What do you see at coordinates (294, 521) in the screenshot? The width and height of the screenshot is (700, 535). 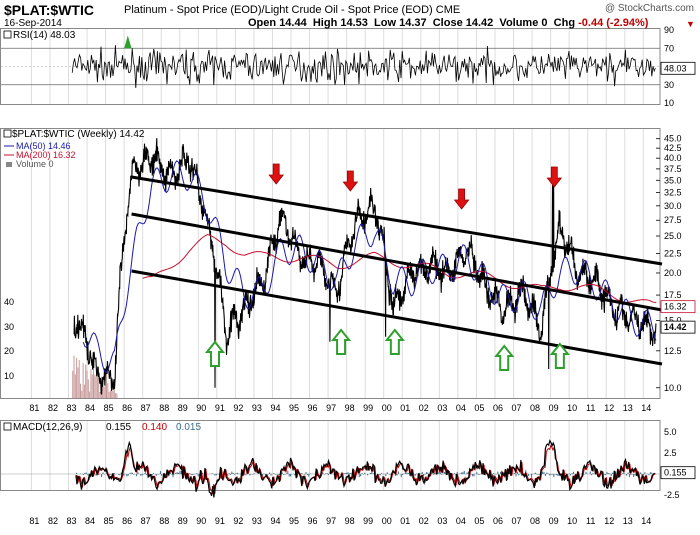 I see `x-tick-label: 95` at bounding box center [294, 521].